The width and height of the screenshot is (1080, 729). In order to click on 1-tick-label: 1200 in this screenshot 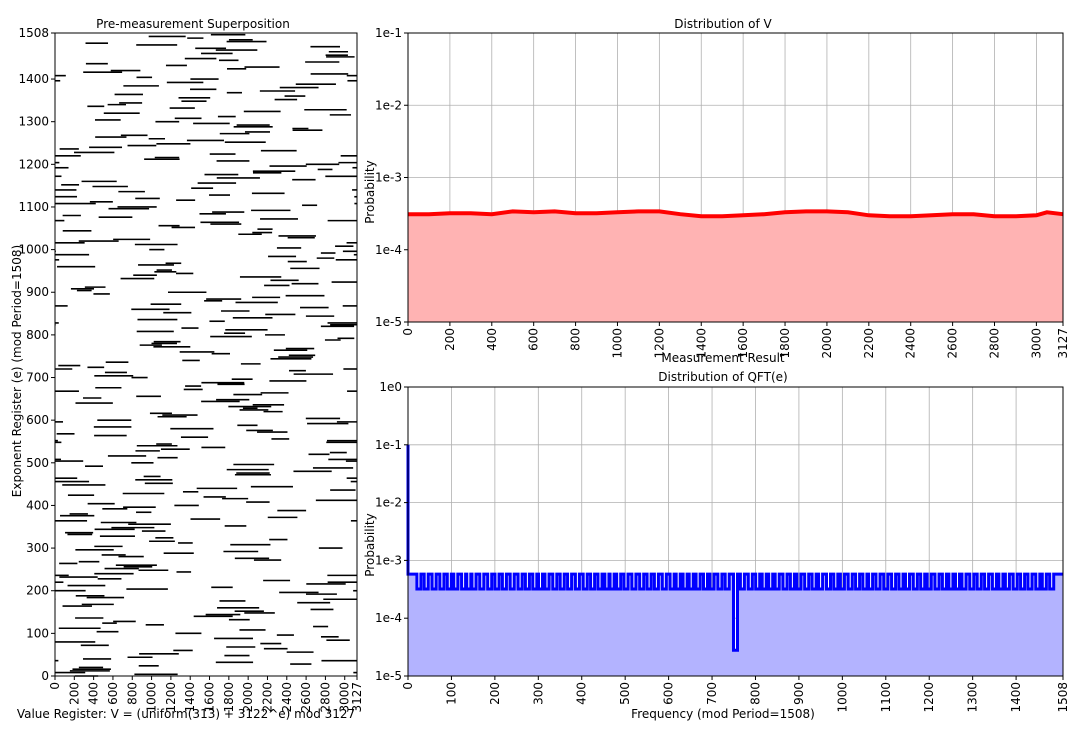, I will do `click(659, 343)`.